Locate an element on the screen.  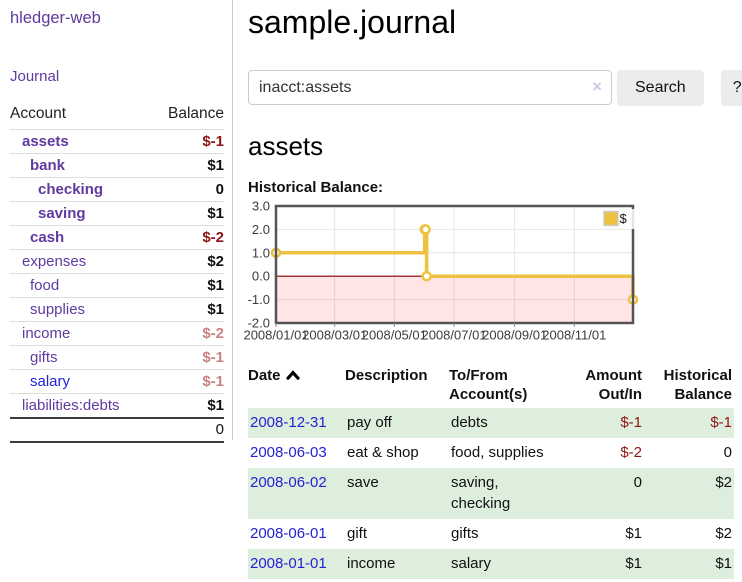
transaction-description: pay off is located at coordinates (369, 422).